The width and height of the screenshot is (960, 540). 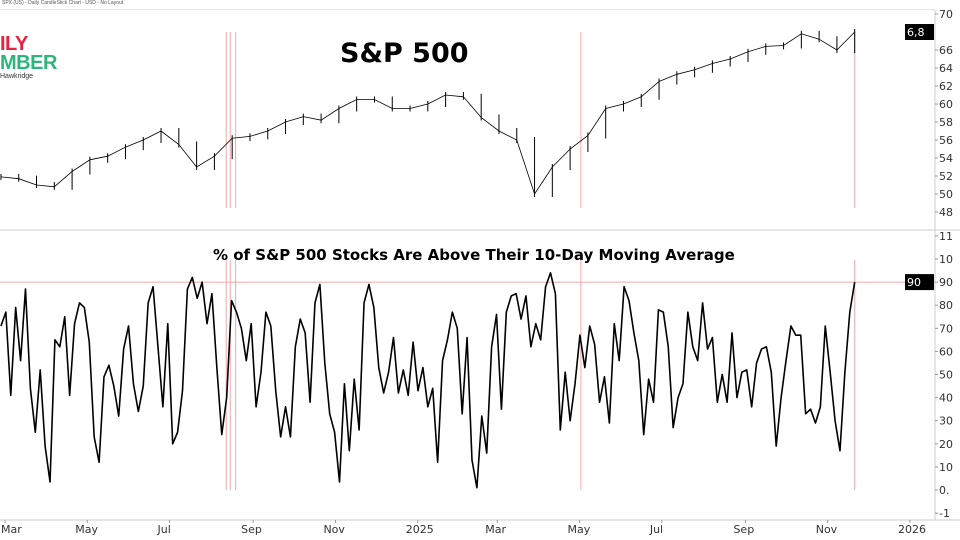 I want to click on price-y-tick-label: 48, so click(x=946, y=212).